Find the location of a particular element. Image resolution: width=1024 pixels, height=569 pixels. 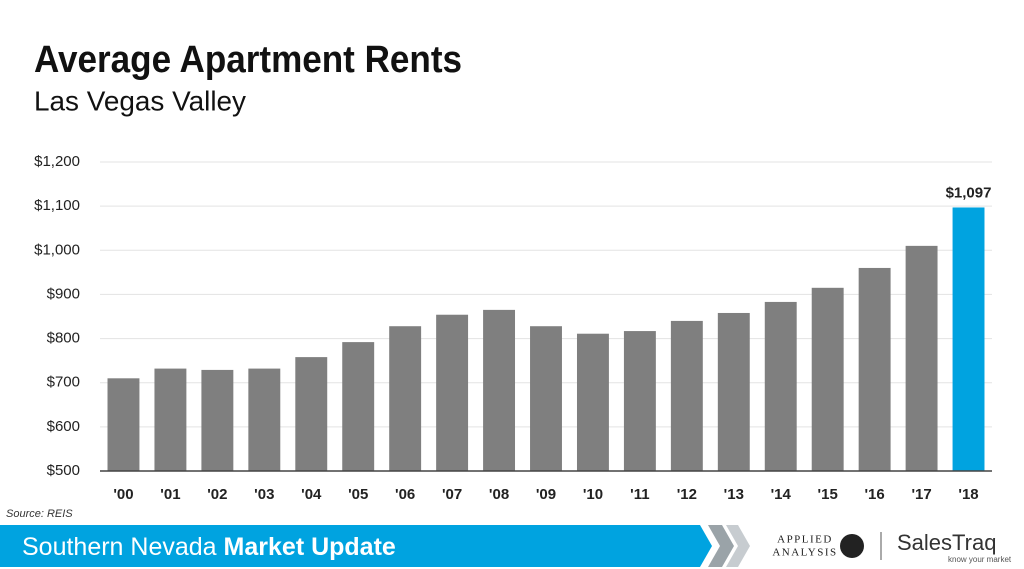

banner-text-bold: Market Update is located at coordinates (310, 547).